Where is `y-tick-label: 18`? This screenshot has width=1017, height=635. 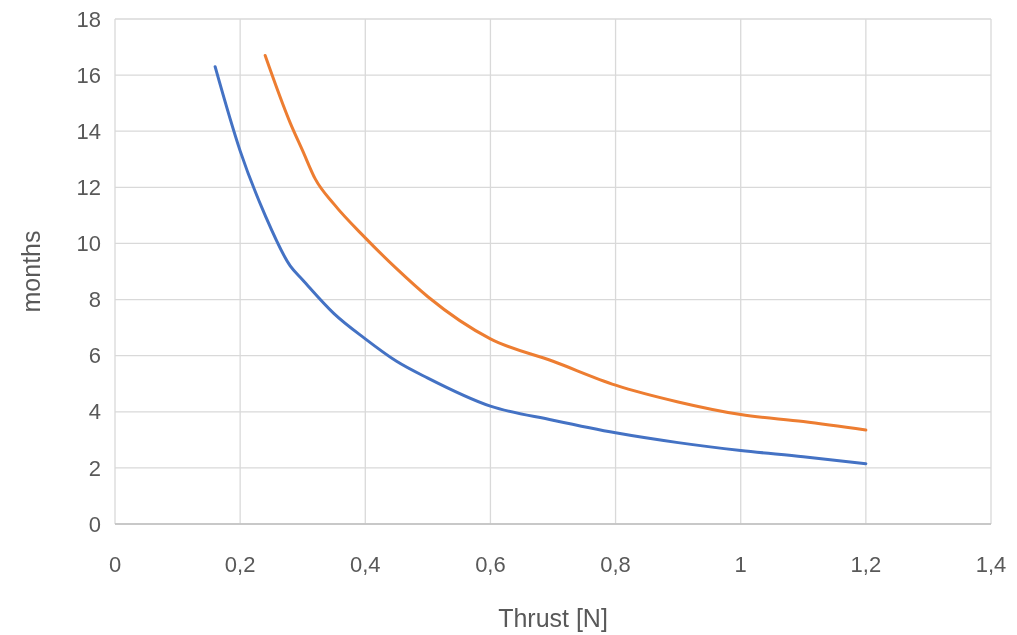
y-tick-label: 18 is located at coordinates (88, 19).